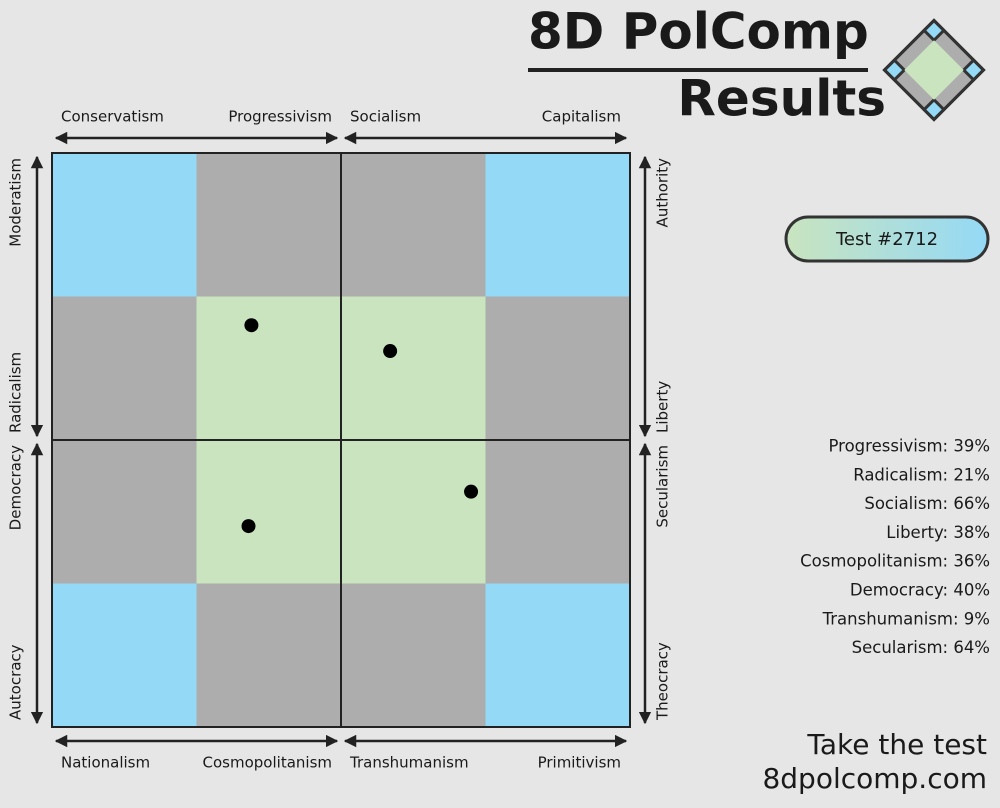 The height and width of the screenshot is (808, 1000). What do you see at coordinates (16, 202) in the screenshot?
I see `y-axis-label: Moderatism` at bounding box center [16, 202].